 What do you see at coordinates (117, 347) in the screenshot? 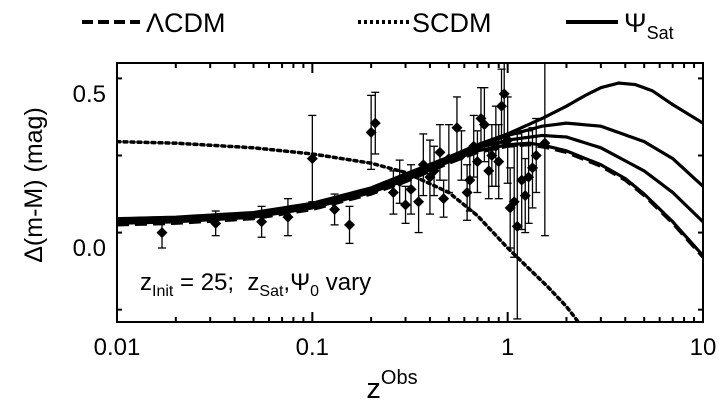
I see `x-tick-label-0.01: 0.01` at bounding box center [117, 347].